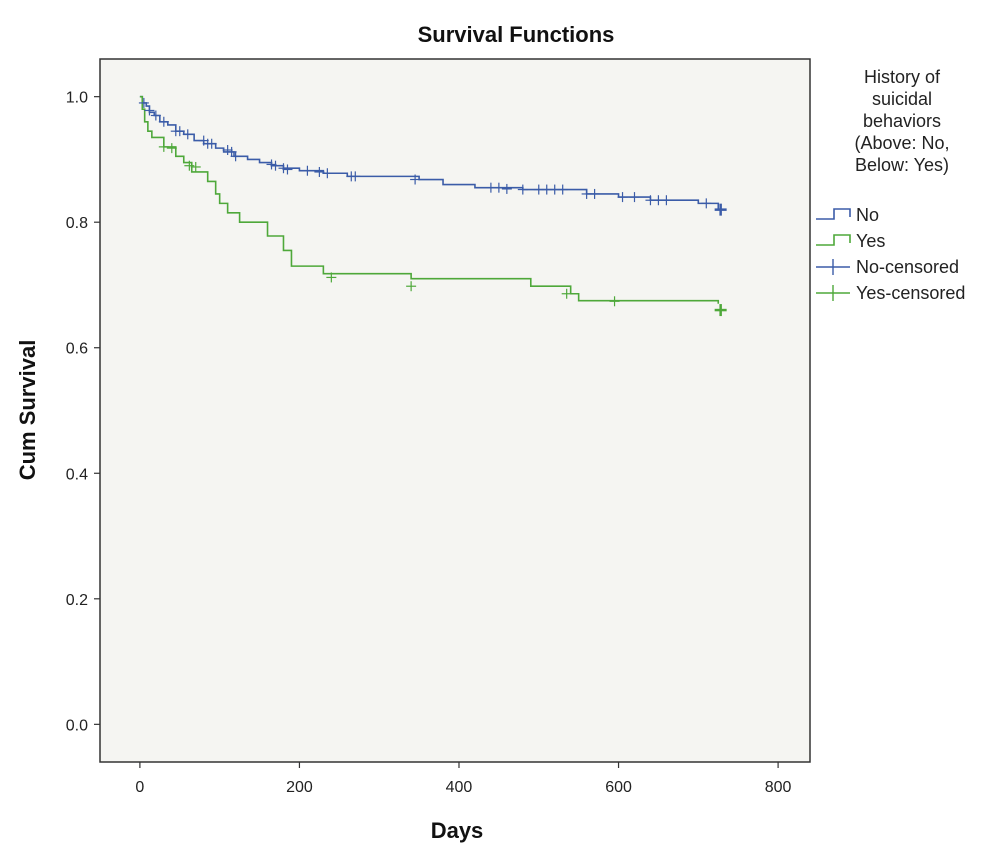 The height and width of the screenshot is (863, 1000). What do you see at coordinates (429, 199) in the screenshot?
I see `series-line-yes` at bounding box center [429, 199].